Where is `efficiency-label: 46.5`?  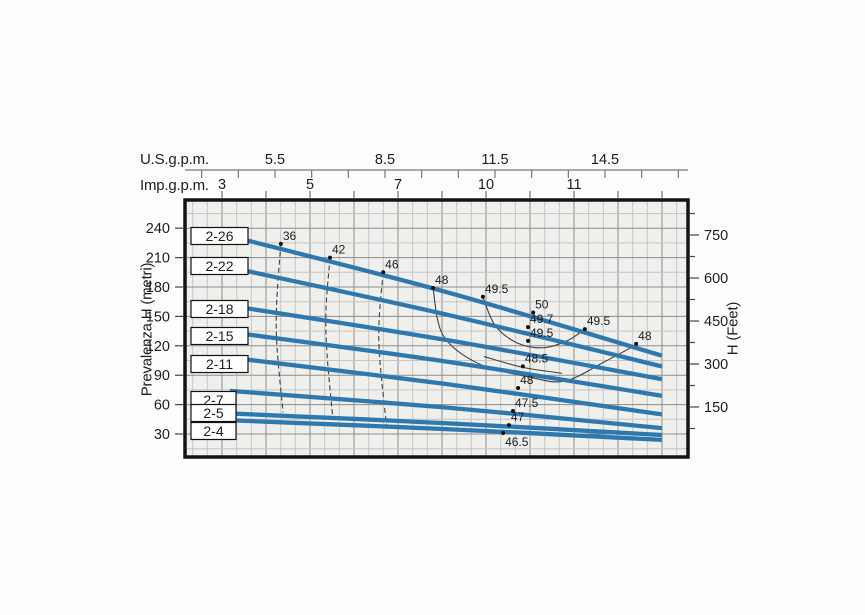 efficiency-label: 46.5 is located at coordinates (517, 442).